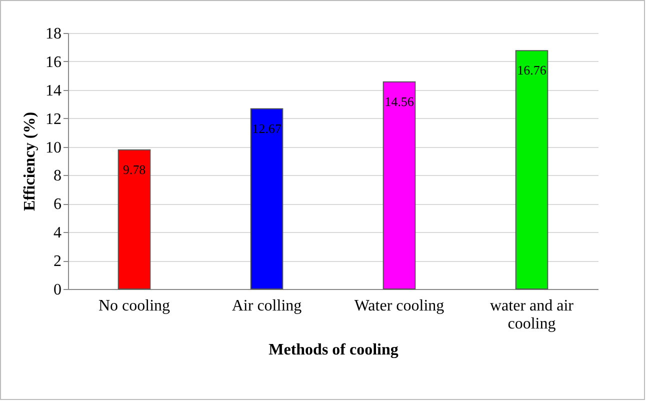 Image resolution: width=647 pixels, height=402 pixels. Describe the element at coordinates (532, 70) in the screenshot. I see `data-label: 16.76` at that location.